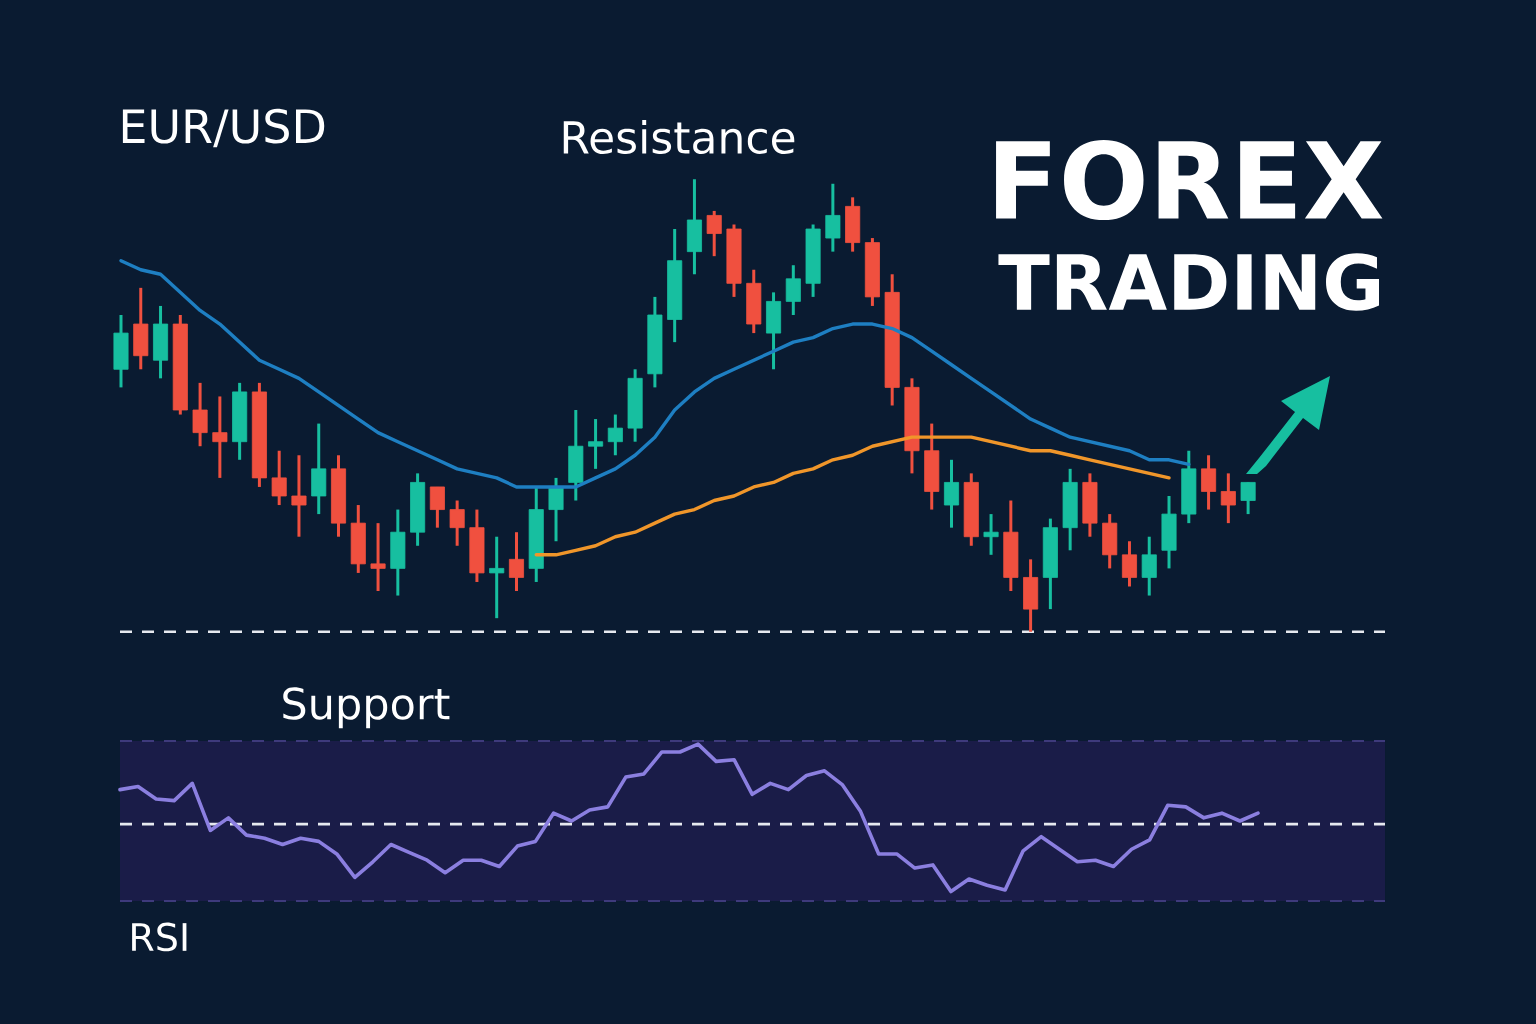 The image size is (1536, 1024). What do you see at coordinates (679, 137) in the screenshot?
I see `text: Resistance` at bounding box center [679, 137].